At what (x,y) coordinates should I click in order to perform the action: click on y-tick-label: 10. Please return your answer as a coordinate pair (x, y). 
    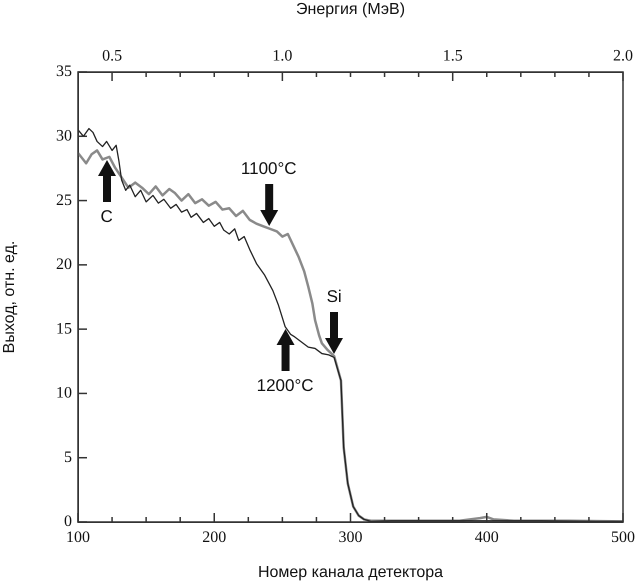
    Looking at the image, I should click on (64, 393).